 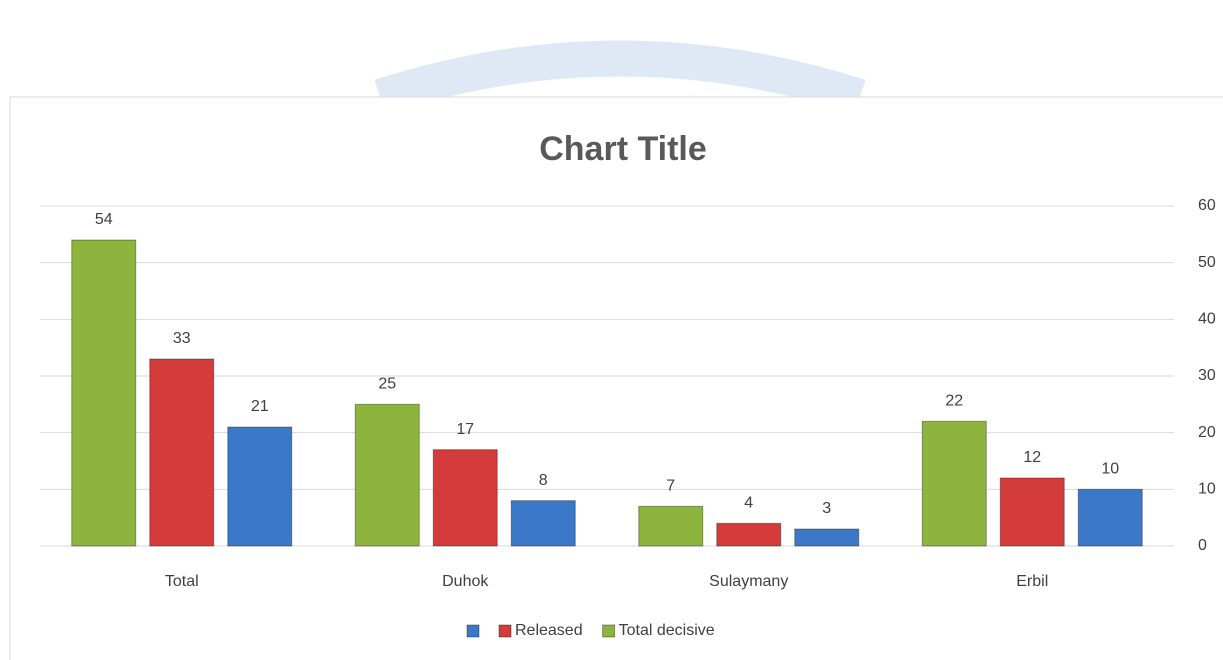 What do you see at coordinates (748, 503) in the screenshot?
I see `data-label: 4` at bounding box center [748, 503].